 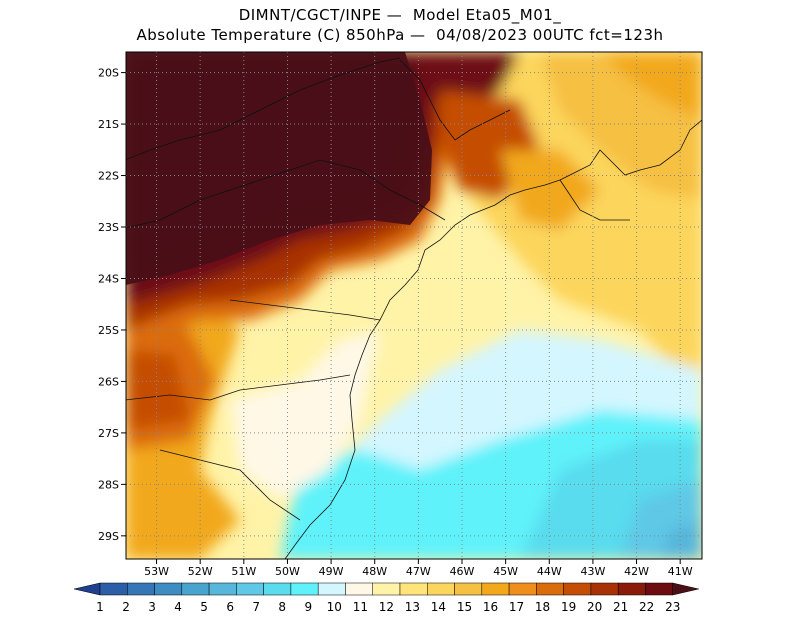 What do you see at coordinates (680, 571) in the screenshot?
I see `lon-tick-label: 41W` at bounding box center [680, 571].